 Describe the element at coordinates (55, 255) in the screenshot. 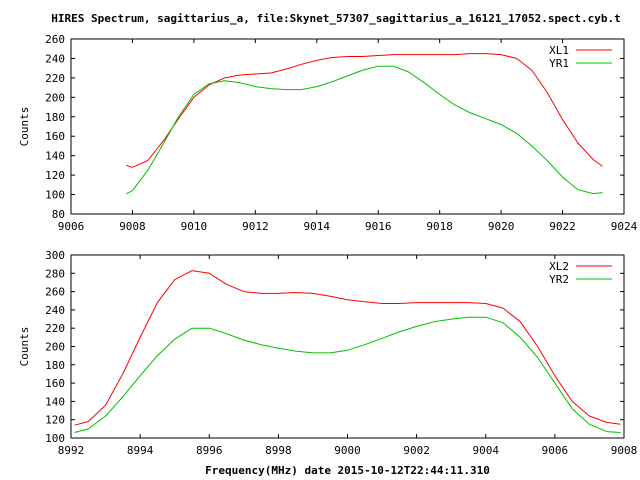

I see `y-tick-label: 300` at that location.